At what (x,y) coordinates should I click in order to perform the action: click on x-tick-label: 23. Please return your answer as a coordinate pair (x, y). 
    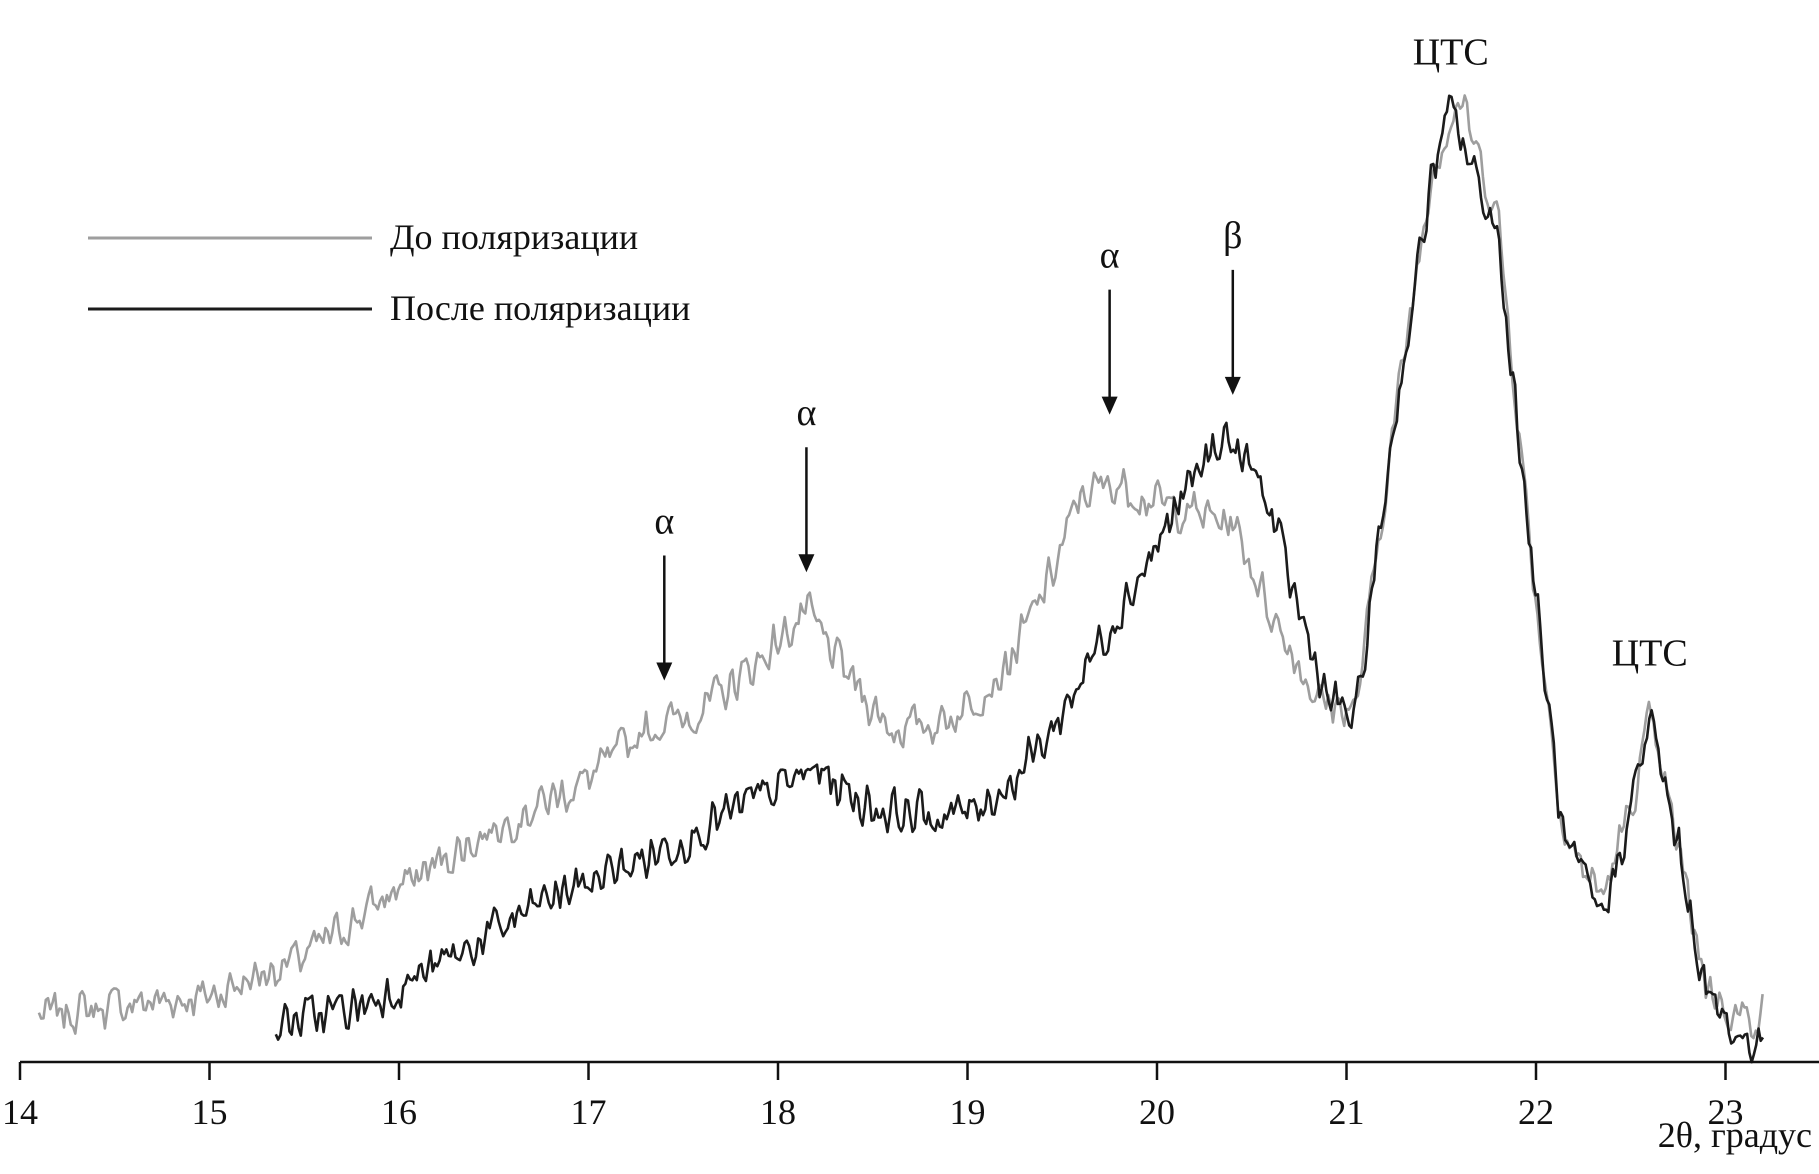
    Looking at the image, I should click on (1726, 1112).